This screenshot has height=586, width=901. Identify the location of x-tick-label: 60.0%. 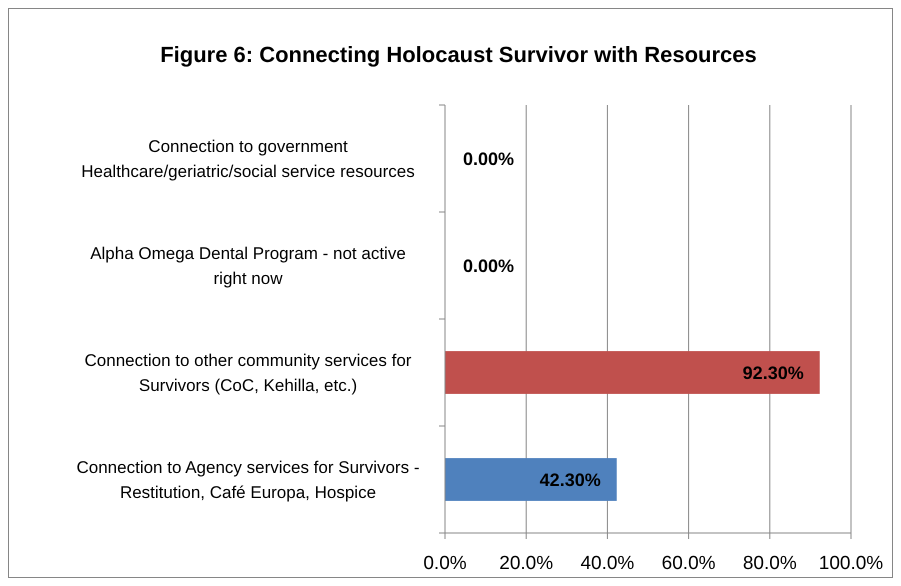
(689, 563).